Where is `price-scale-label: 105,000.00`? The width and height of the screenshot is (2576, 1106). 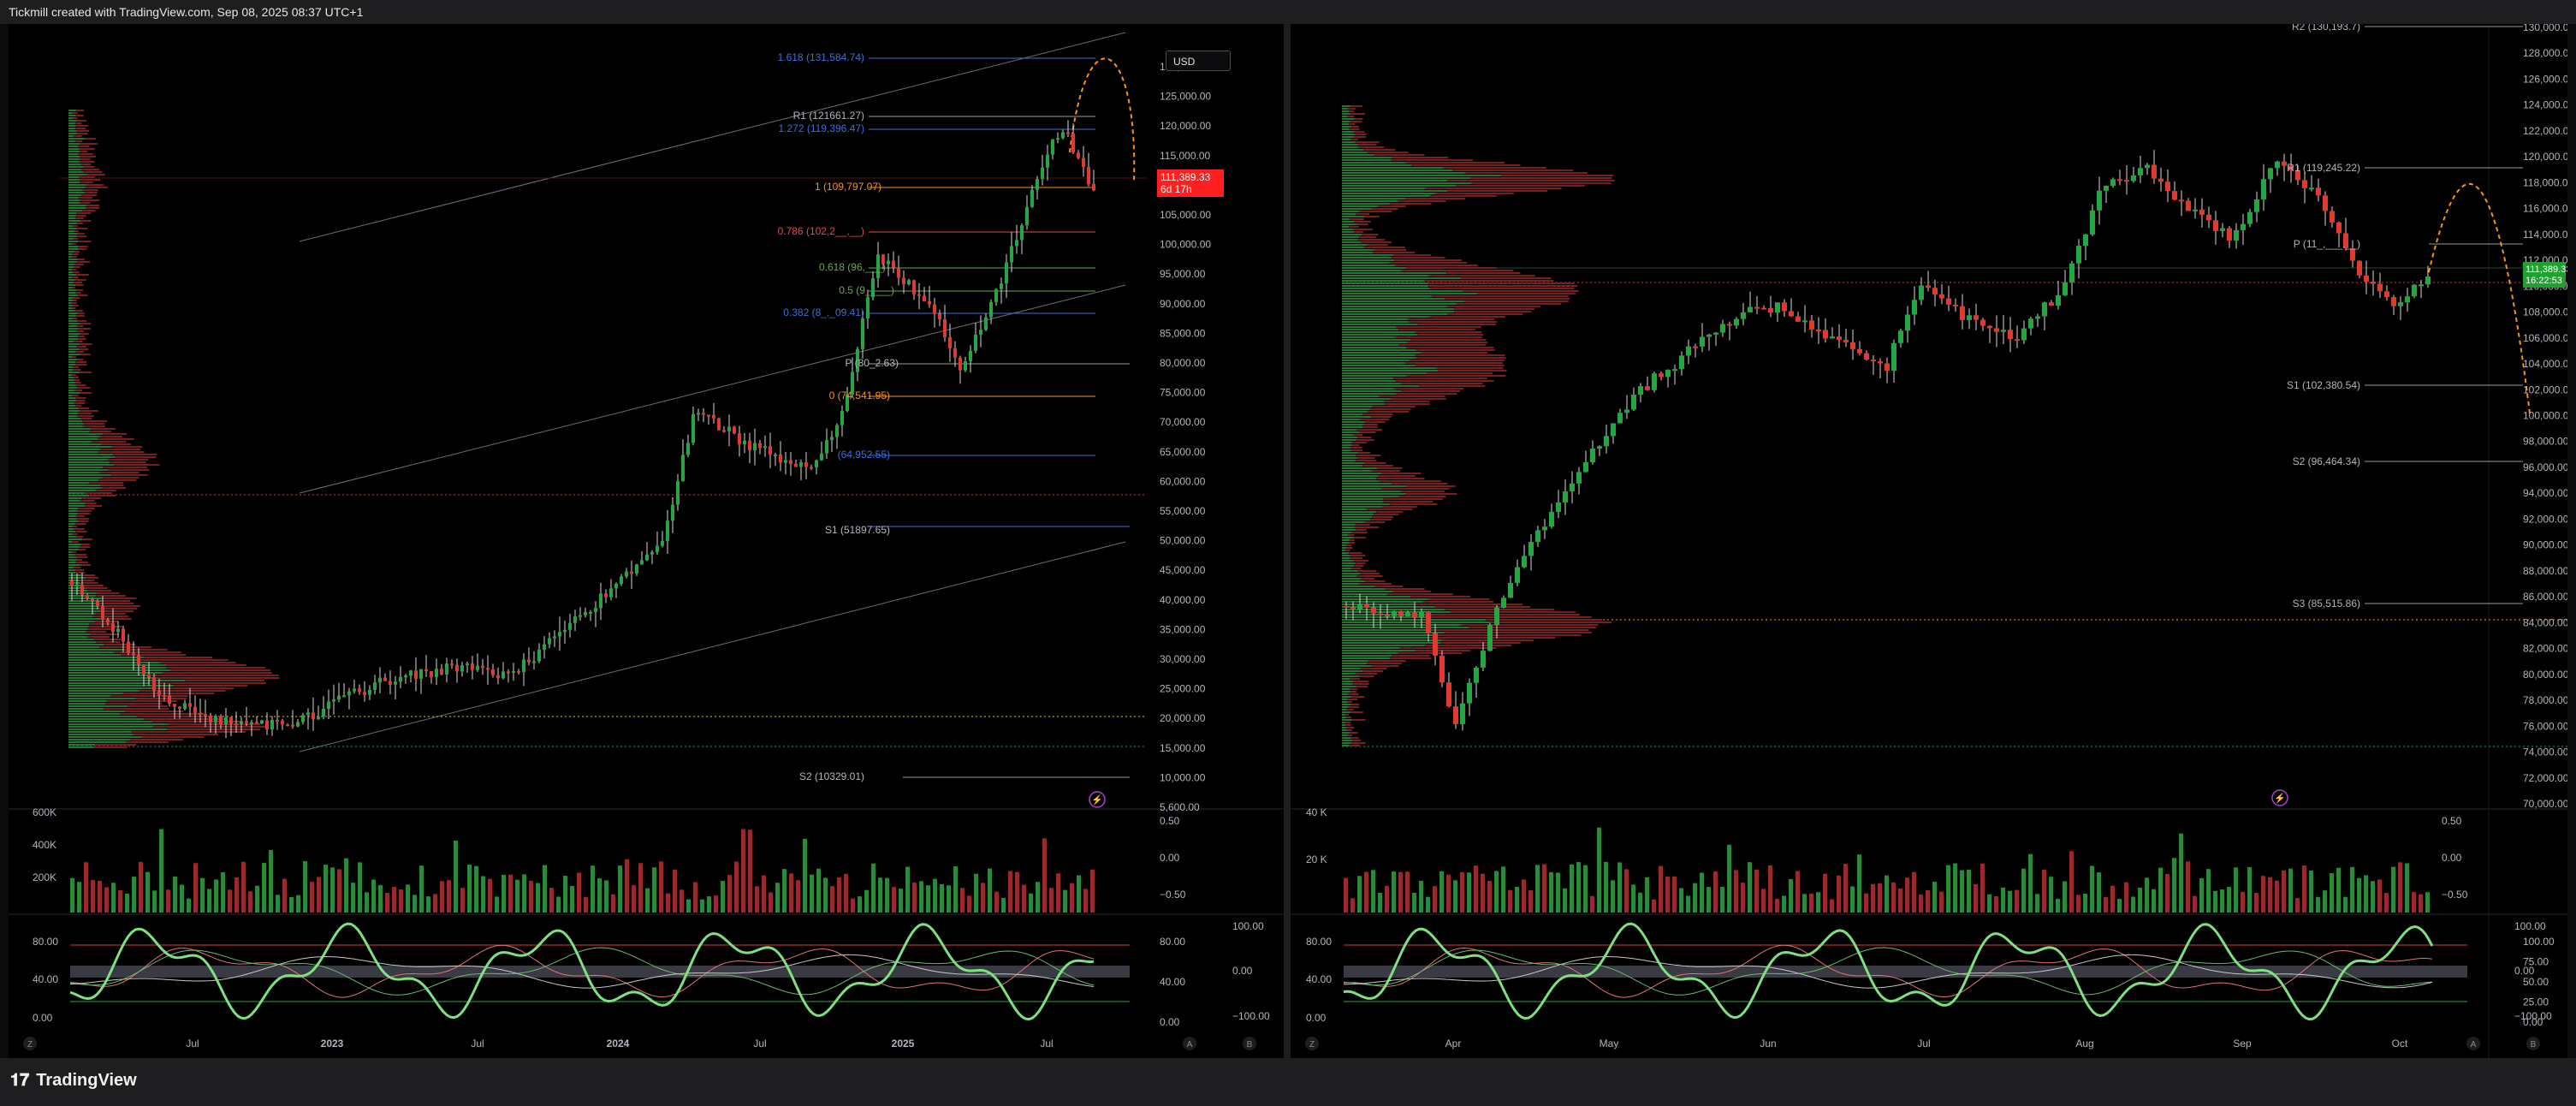
price-scale-label: 105,000.00 is located at coordinates (1185, 215).